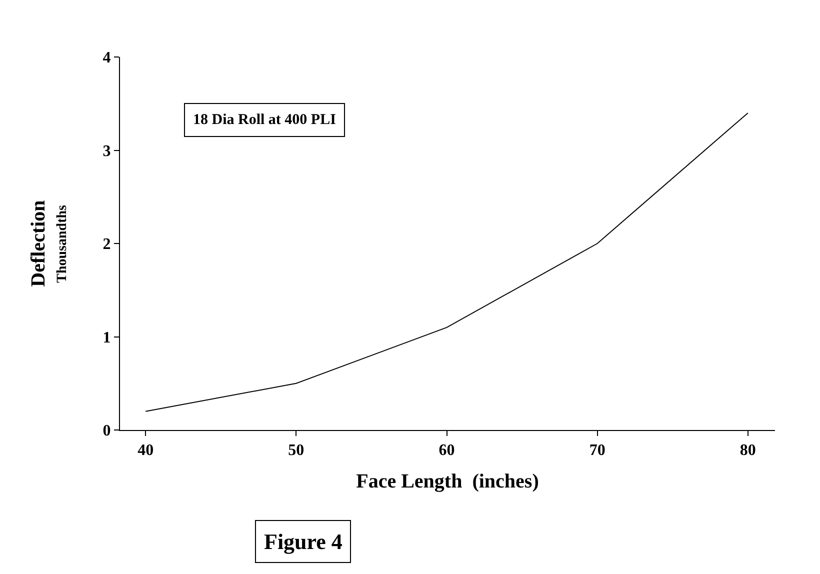 The height and width of the screenshot is (574, 820). Describe the element at coordinates (106, 58) in the screenshot. I see `y-tick-label: 4` at that location.